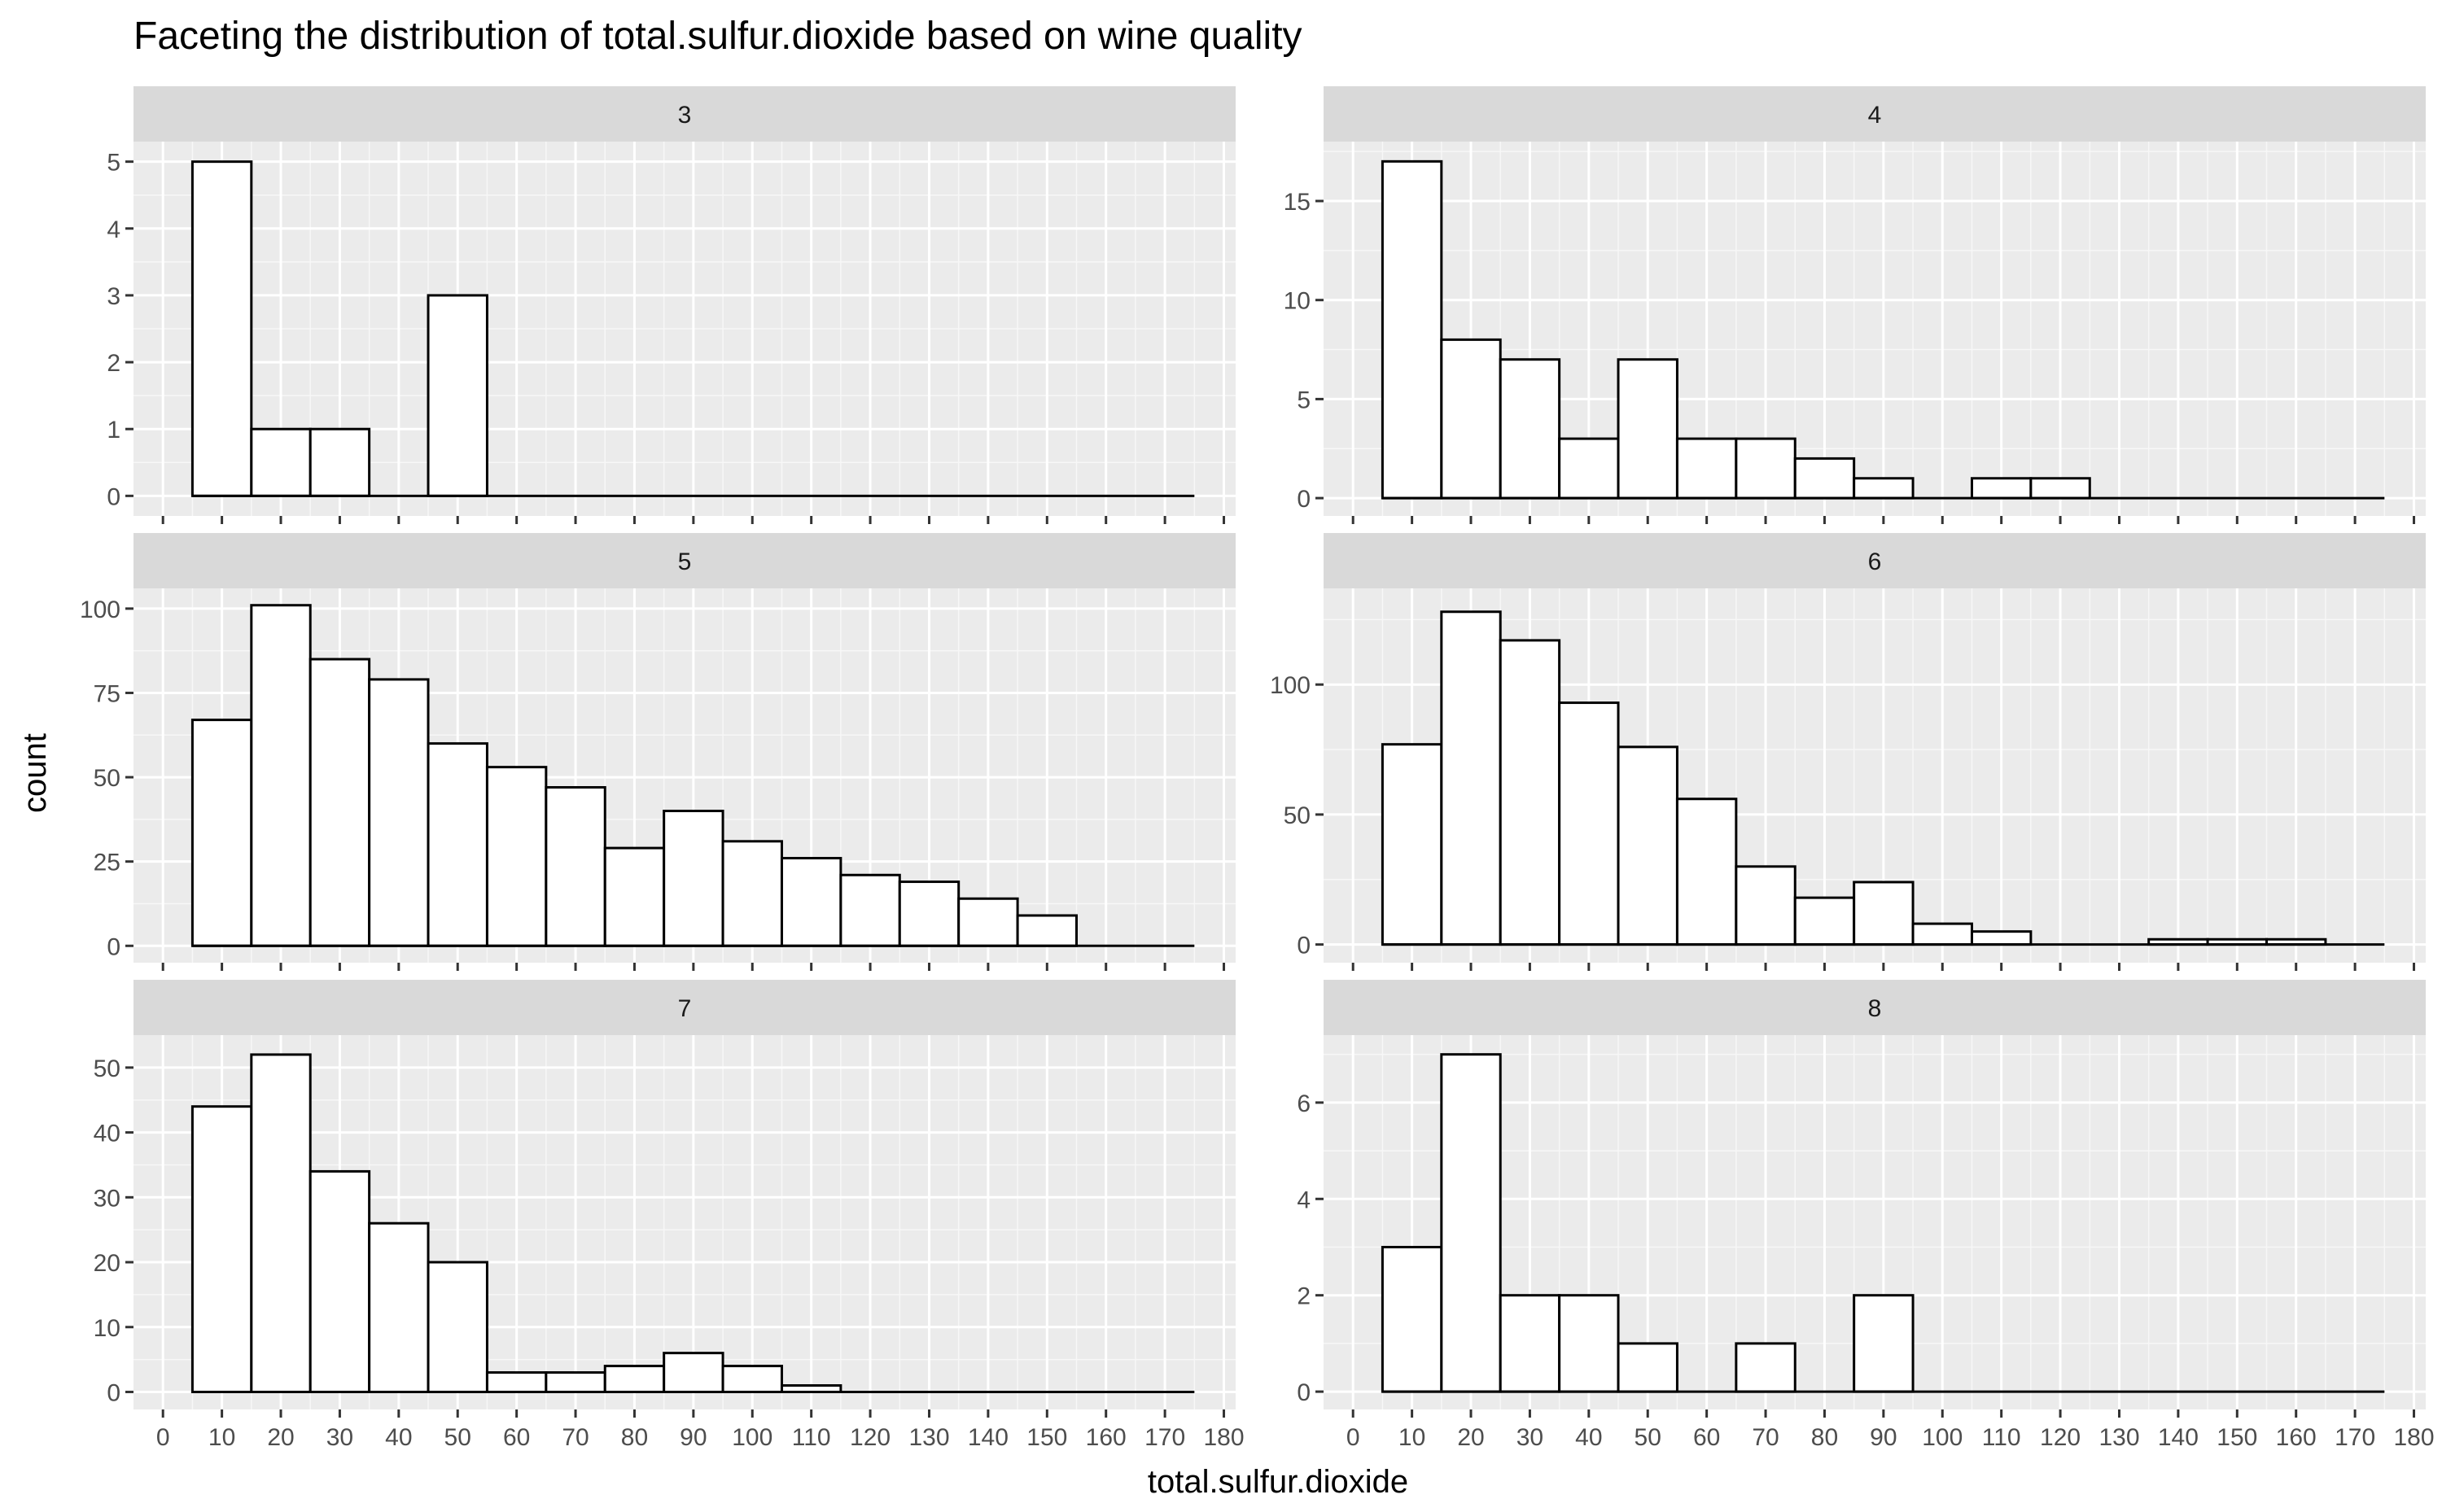 This screenshot has height=1512, width=2442. Describe the element at coordinates (1278, 1482) in the screenshot. I see `x-axis-title: total.sulfur.dioxide` at that location.